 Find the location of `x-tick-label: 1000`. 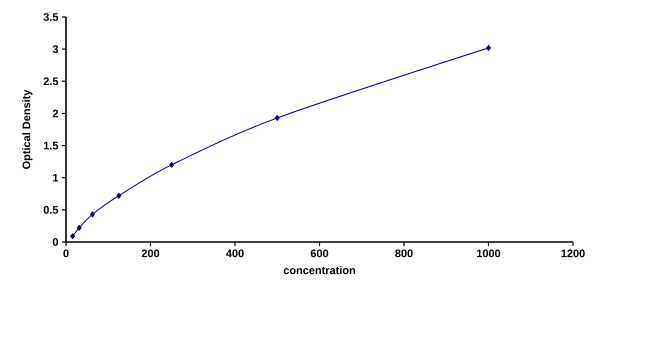

x-tick-label: 1000 is located at coordinates (488, 254).